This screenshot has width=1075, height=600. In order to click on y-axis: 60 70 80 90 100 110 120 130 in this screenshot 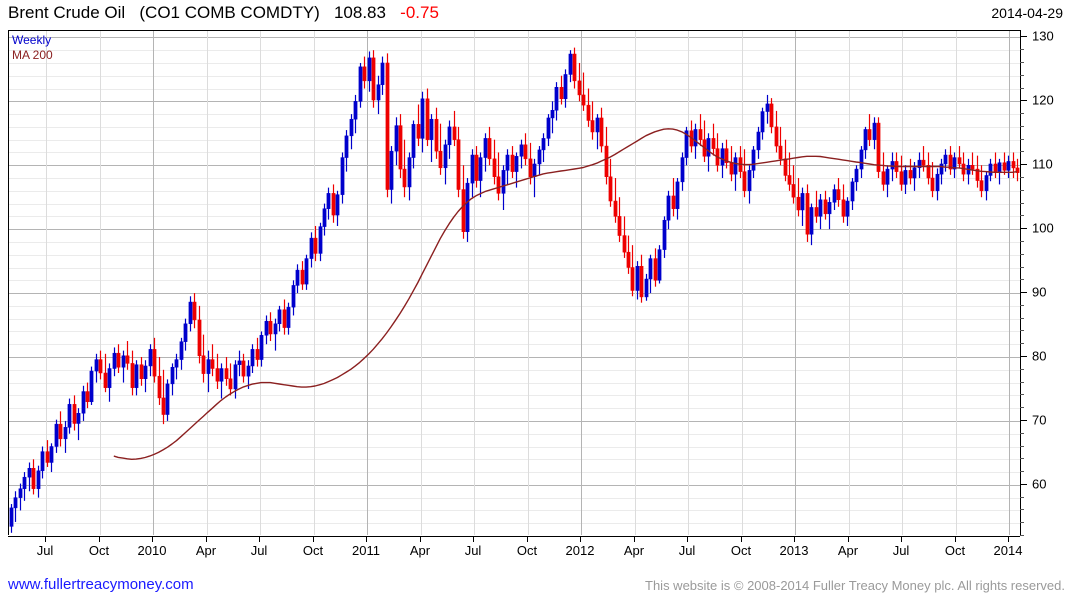, I will do `click(1047, 282)`.